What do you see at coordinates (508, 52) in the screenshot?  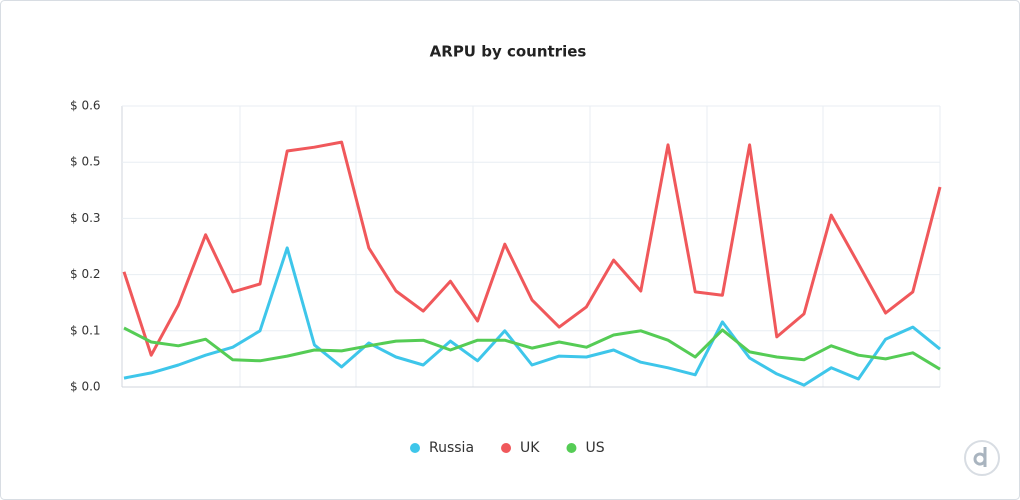 I see `chart-title: ARPU by countries` at bounding box center [508, 52].